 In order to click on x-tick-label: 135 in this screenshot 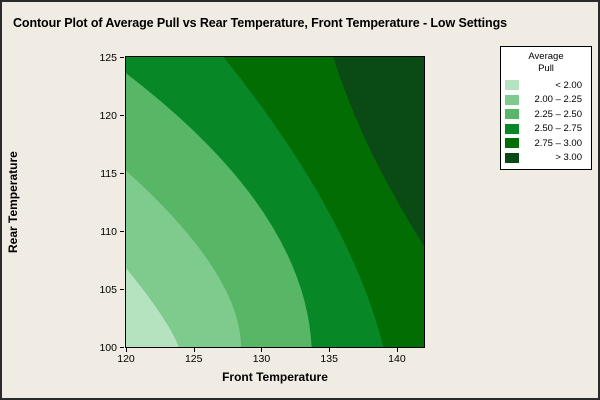, I will do `click(329, 359)`.